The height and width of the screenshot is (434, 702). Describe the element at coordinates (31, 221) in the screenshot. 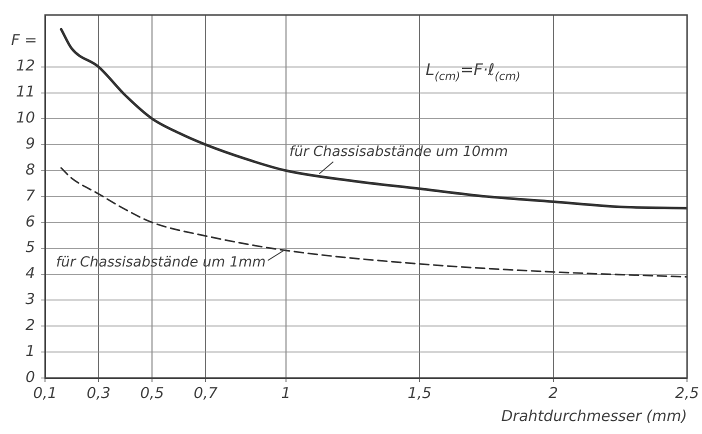

I see `y-tick-label: 6` at that location.